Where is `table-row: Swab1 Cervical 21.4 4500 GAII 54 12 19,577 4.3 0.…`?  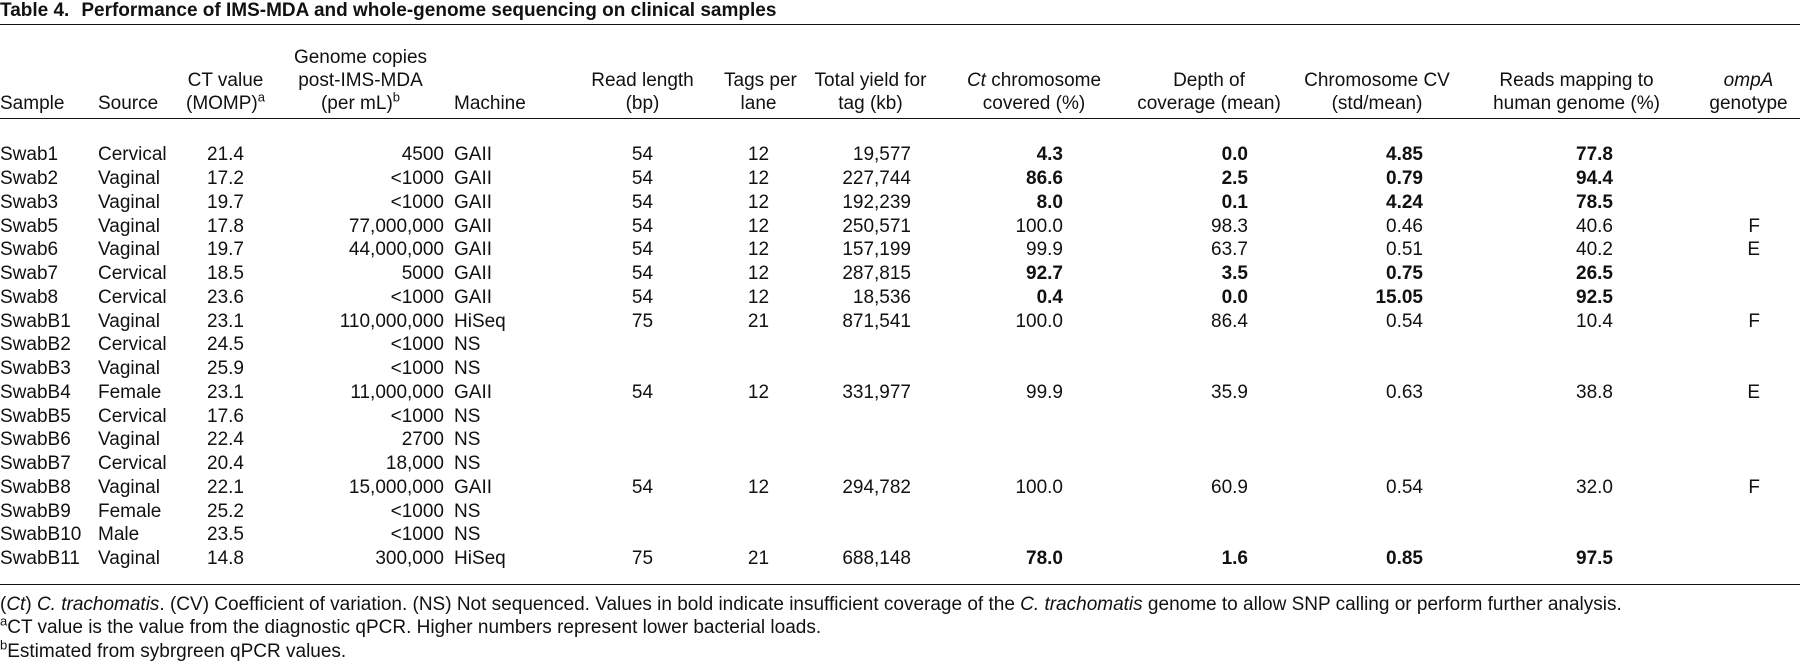
table-row: Swab1 Cervical 21.4 4500 GAII 54 12 19,577 4.3 0.… is located at coordinates (900, 155).